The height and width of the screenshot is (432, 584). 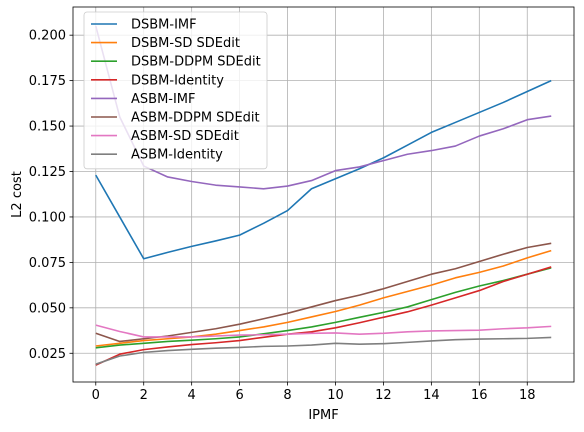 What do you see at coordinates (323, 415) in the screenshot?
I see `x-axis-label: IPMF` at bounding box center [323, 415].